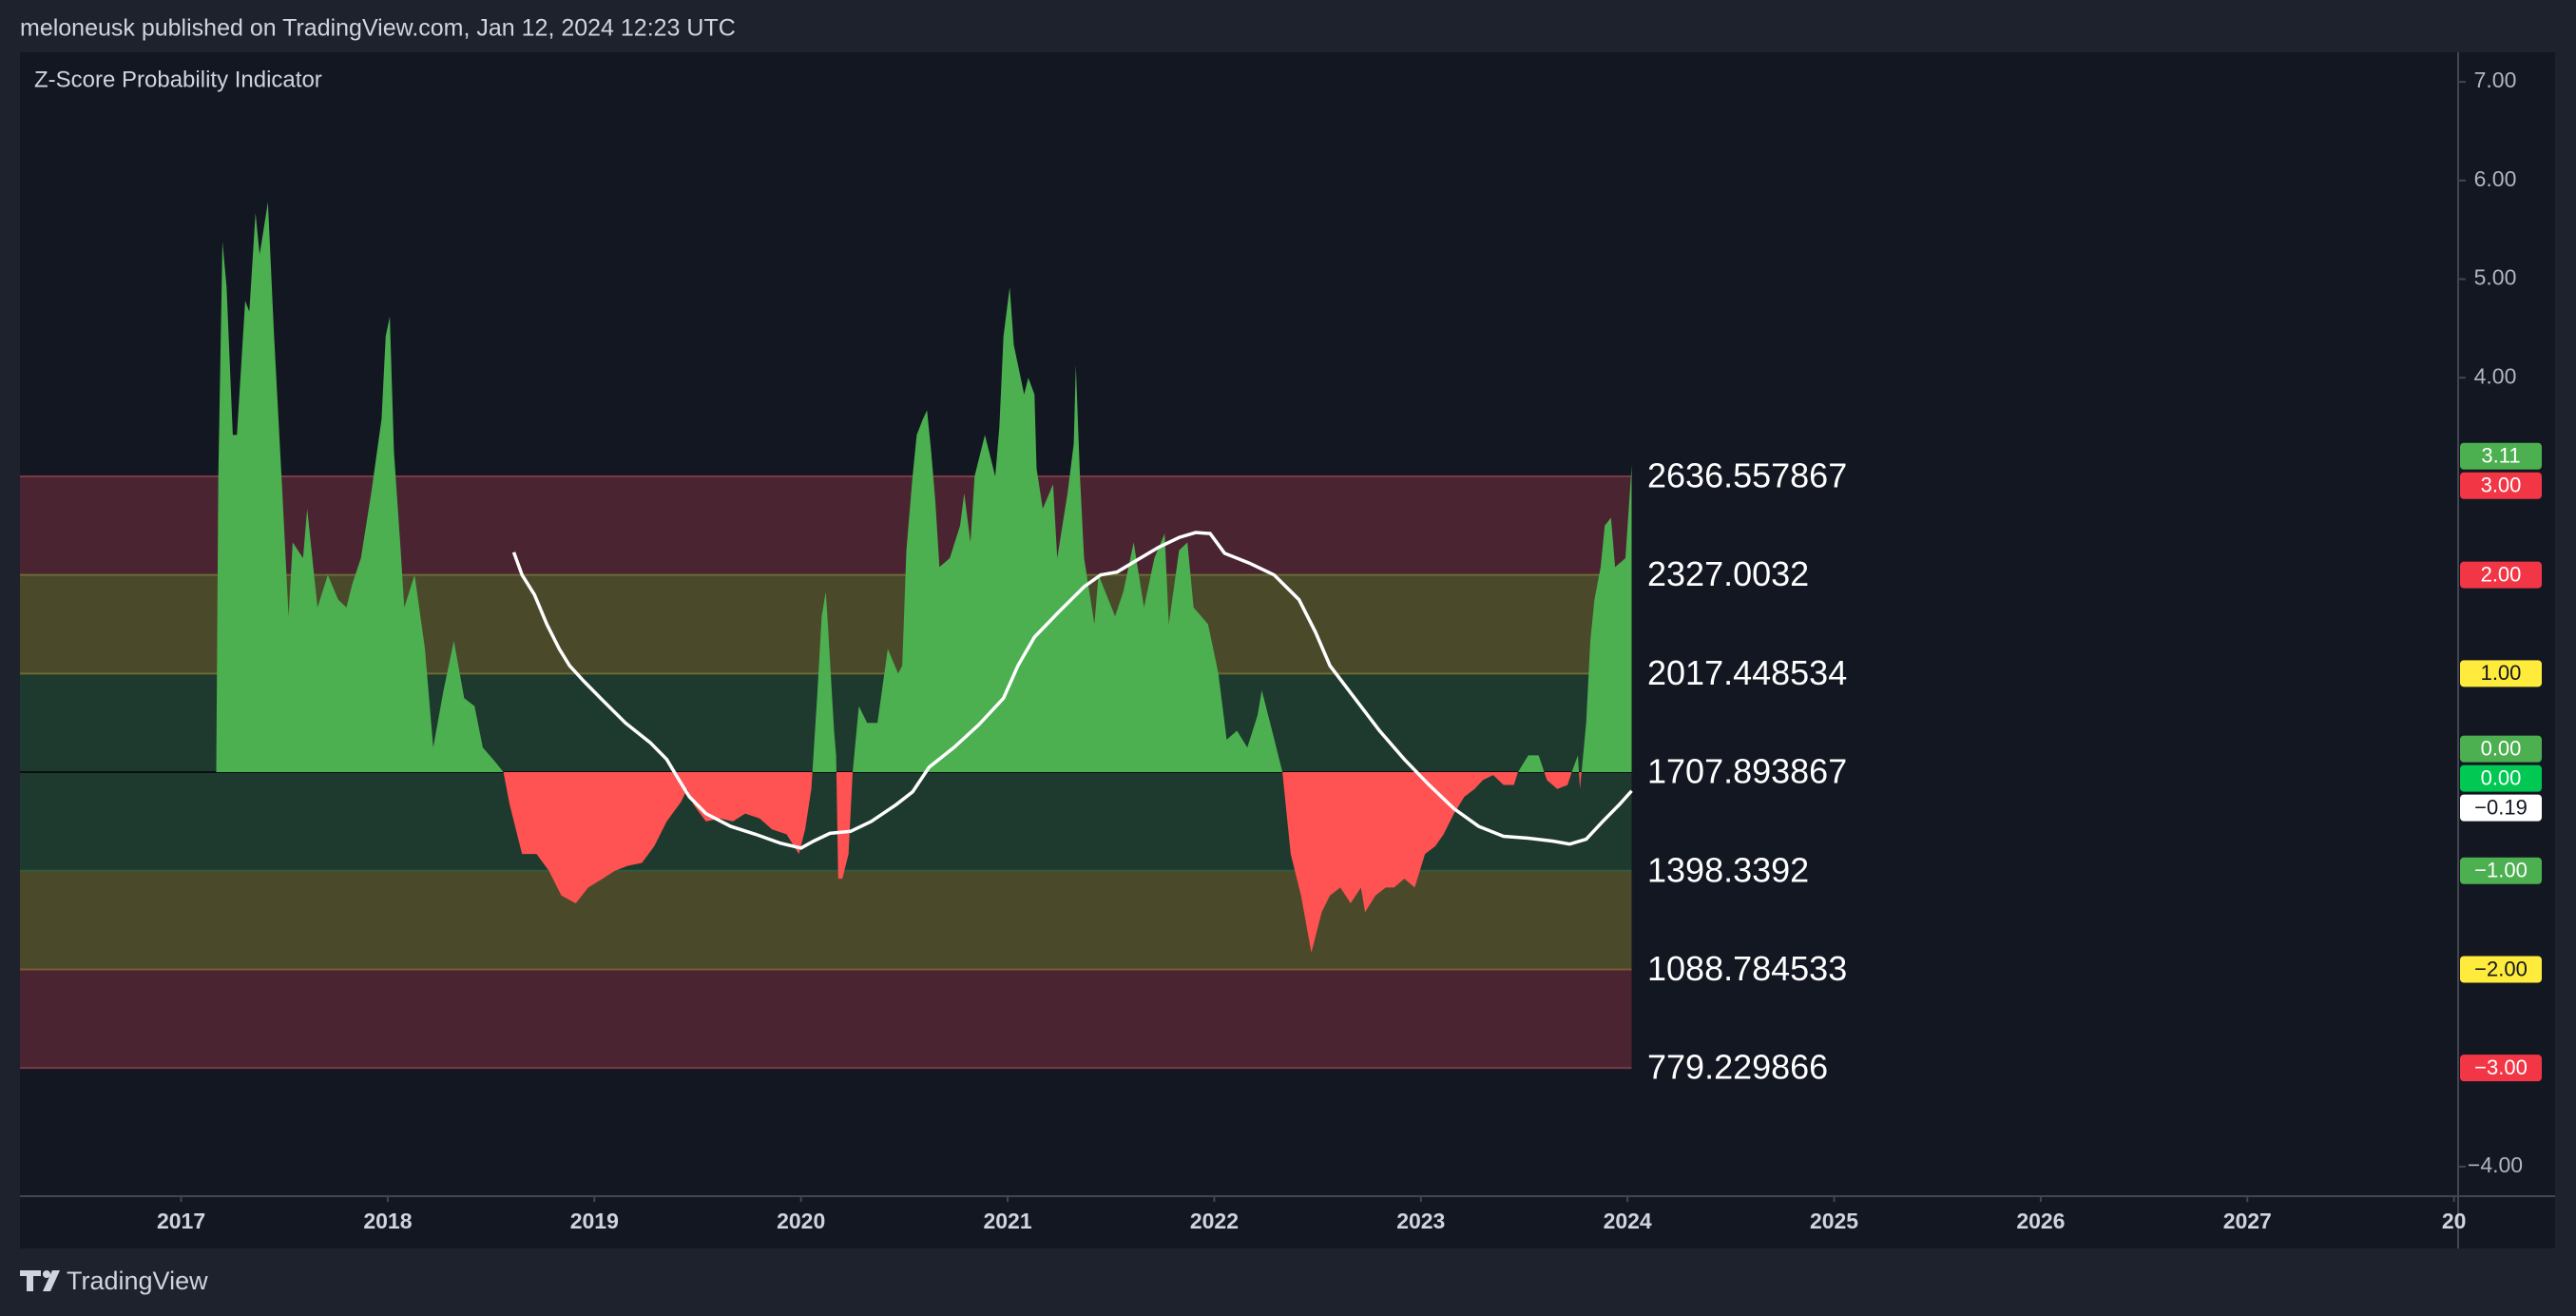 The width and height of the screenshot is (2576, 1316). I want to click on y-tick-label: 6.00, so click(2495, 179).